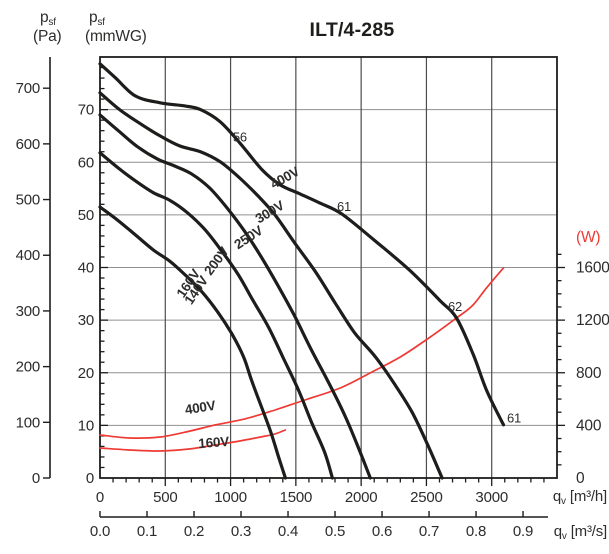  I want to click on m3h-tick-label: 3000, so click(491, 497).